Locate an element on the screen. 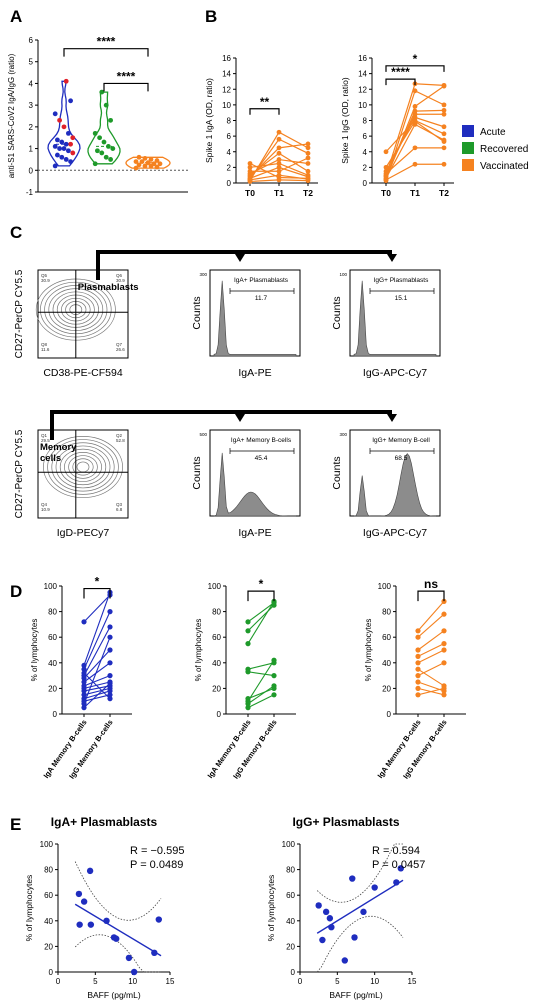 Image resolution: width=550 pixels, height=1008 pixels. y-tick-label: 16 is located at coordinates (226, 58).